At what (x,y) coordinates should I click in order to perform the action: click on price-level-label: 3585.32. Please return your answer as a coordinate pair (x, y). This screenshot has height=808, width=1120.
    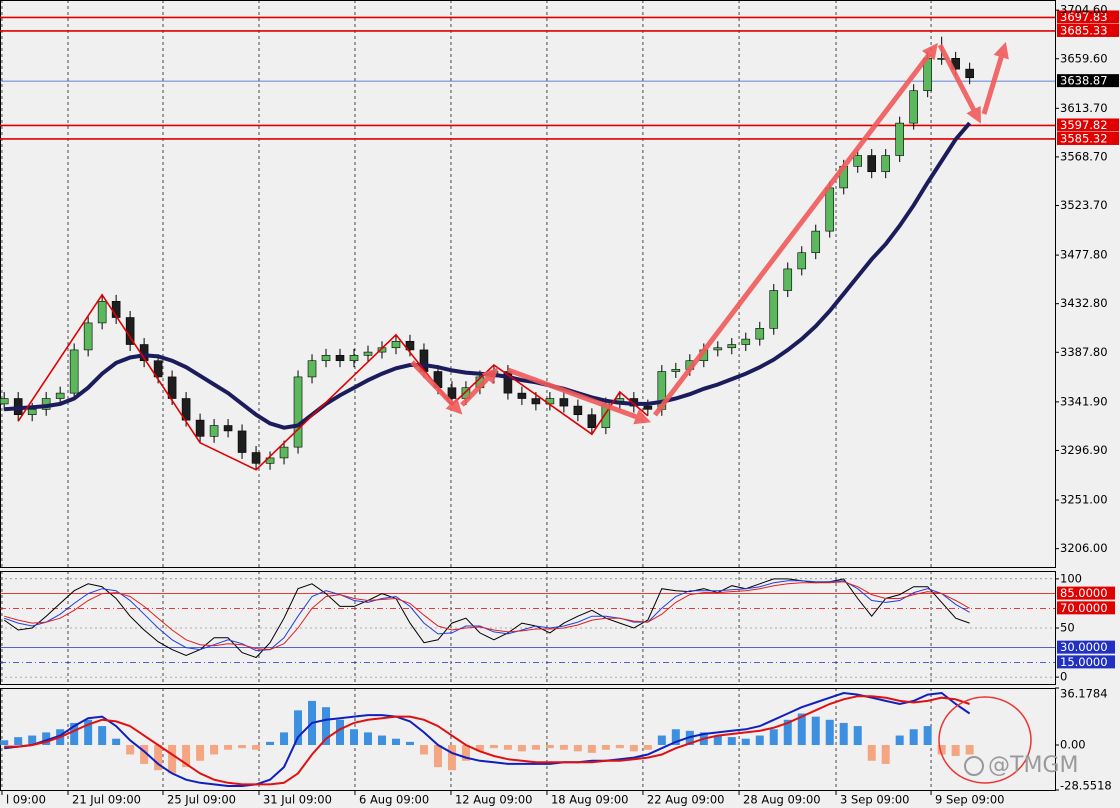
    Looking at the image, I should click on (1084, 138).